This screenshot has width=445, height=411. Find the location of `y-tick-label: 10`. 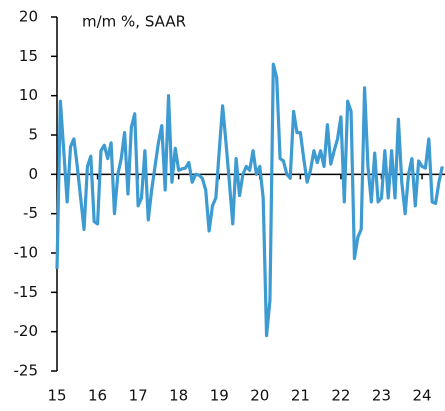

y-tick-label: 10 is located at coordinates (28, 95).